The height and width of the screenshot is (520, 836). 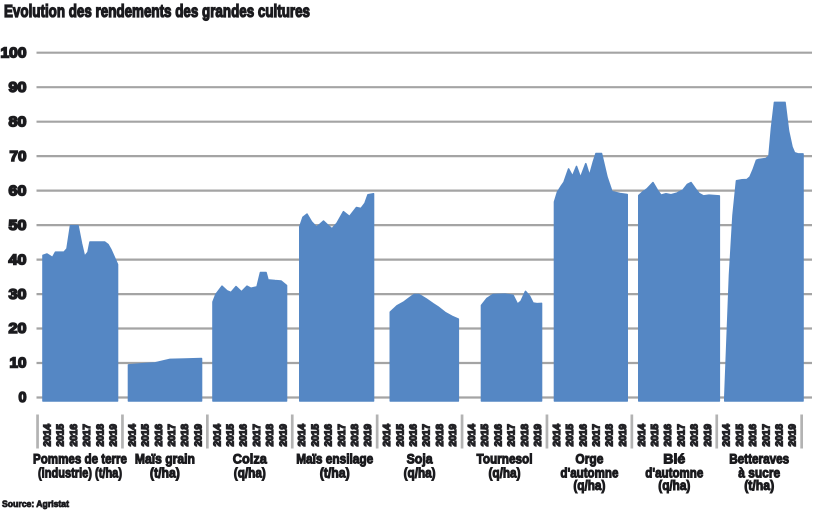 What do you see at coordinates (759, 472) in the screenshot?
I see `svg-text: à sucre` at bounding box center [759, 472].